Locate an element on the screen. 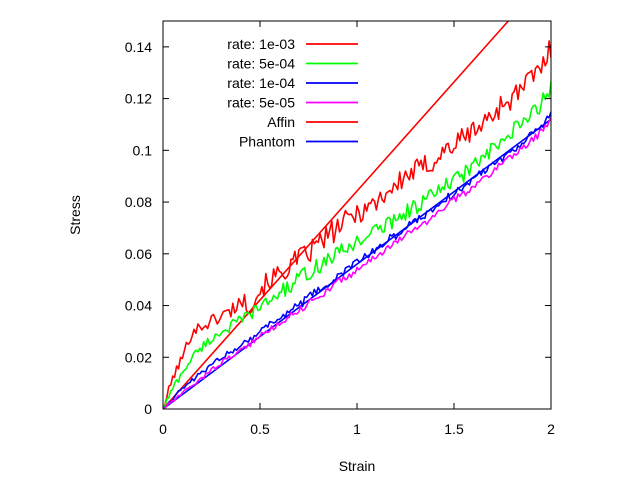 This screenshot has height=480, width=640. y-tick-label: 0 is located at coordinates (148, 409).